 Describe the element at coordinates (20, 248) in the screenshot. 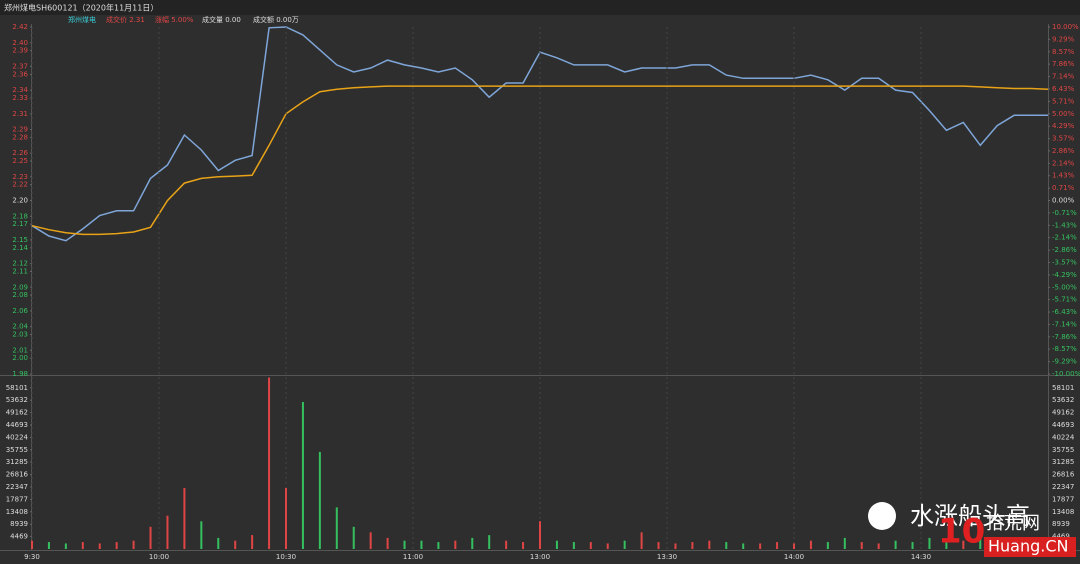

I see `y-tick-label: 2.14` at that location.